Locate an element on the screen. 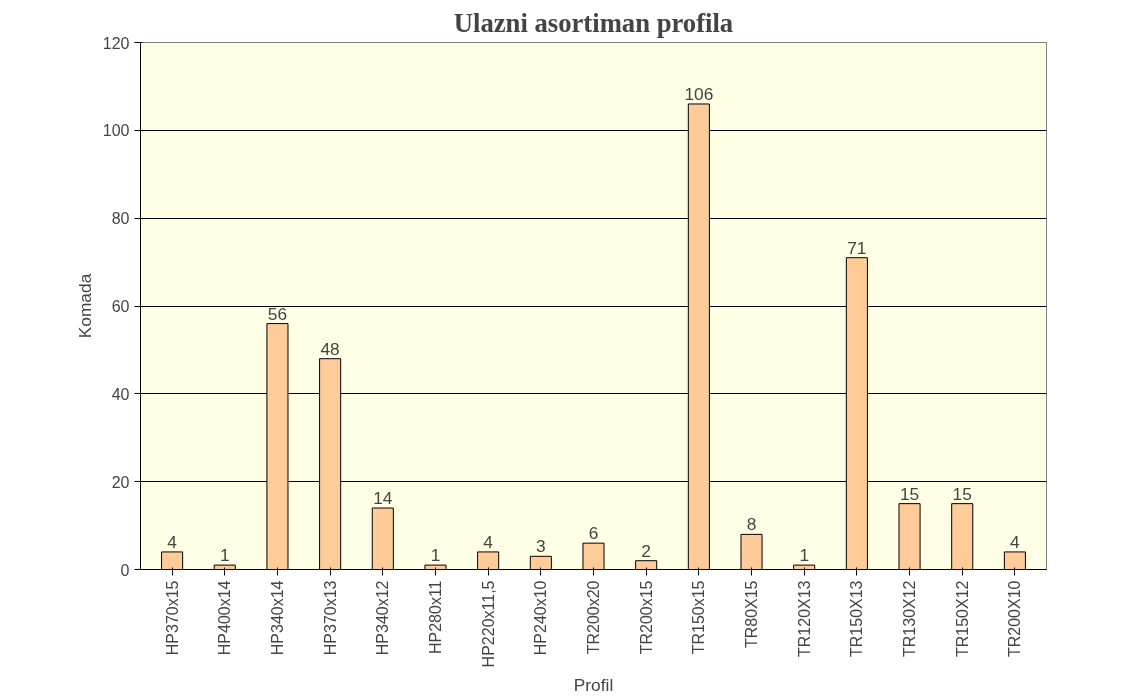 This screenshot has height=698, width=1146. x-tick-label: HP240x10 is located at coordinates (541, 618).